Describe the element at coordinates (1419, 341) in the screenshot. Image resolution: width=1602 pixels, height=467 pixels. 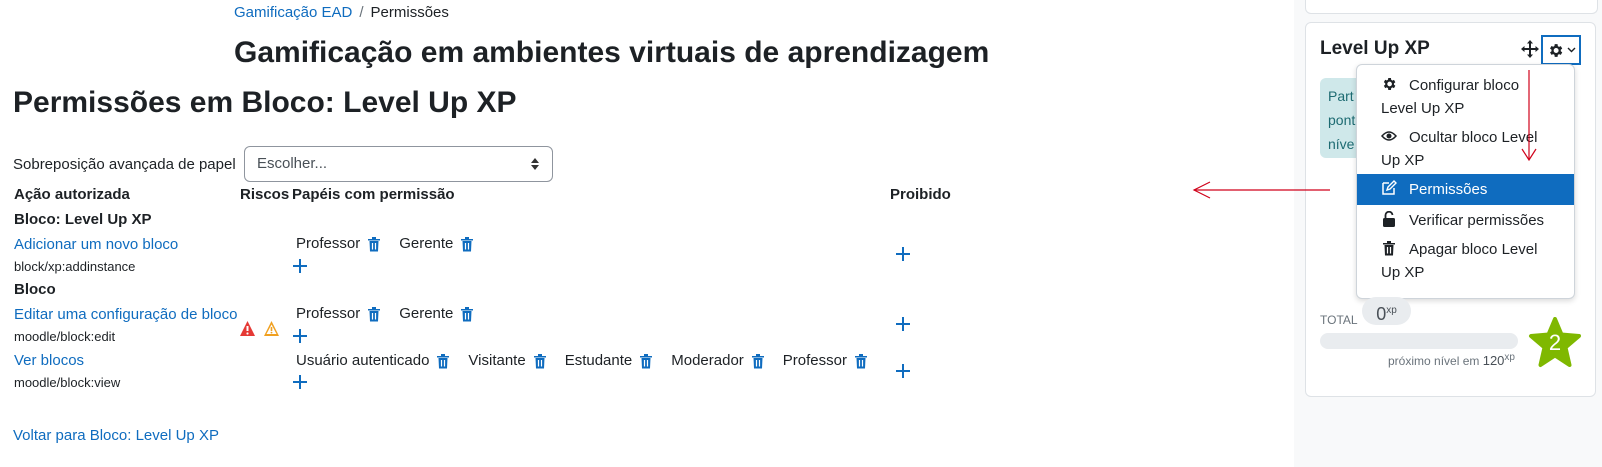
I see `progress-bar` at that location.